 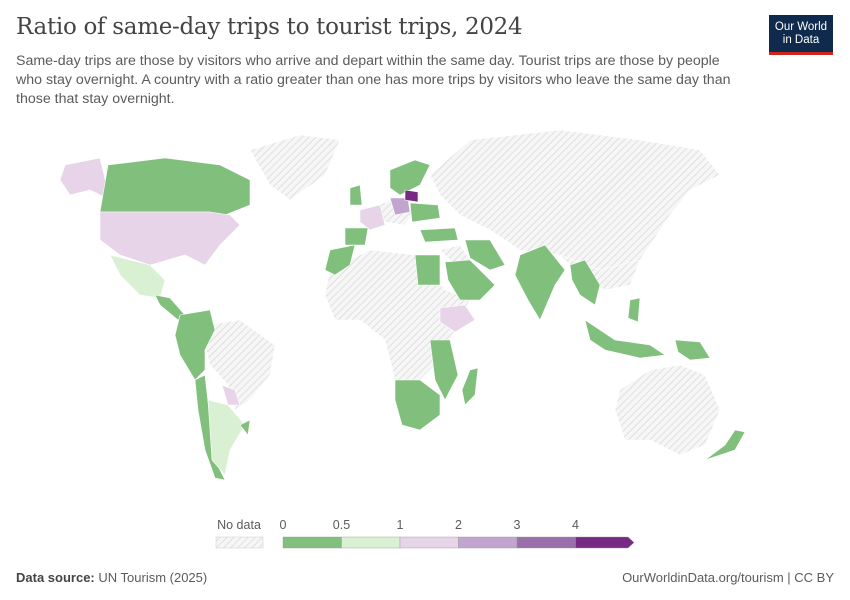 What do you see at coordinates (356, 195) in the screenshot?
I see `region-uk-ireland` at bounding box center [356, 195].